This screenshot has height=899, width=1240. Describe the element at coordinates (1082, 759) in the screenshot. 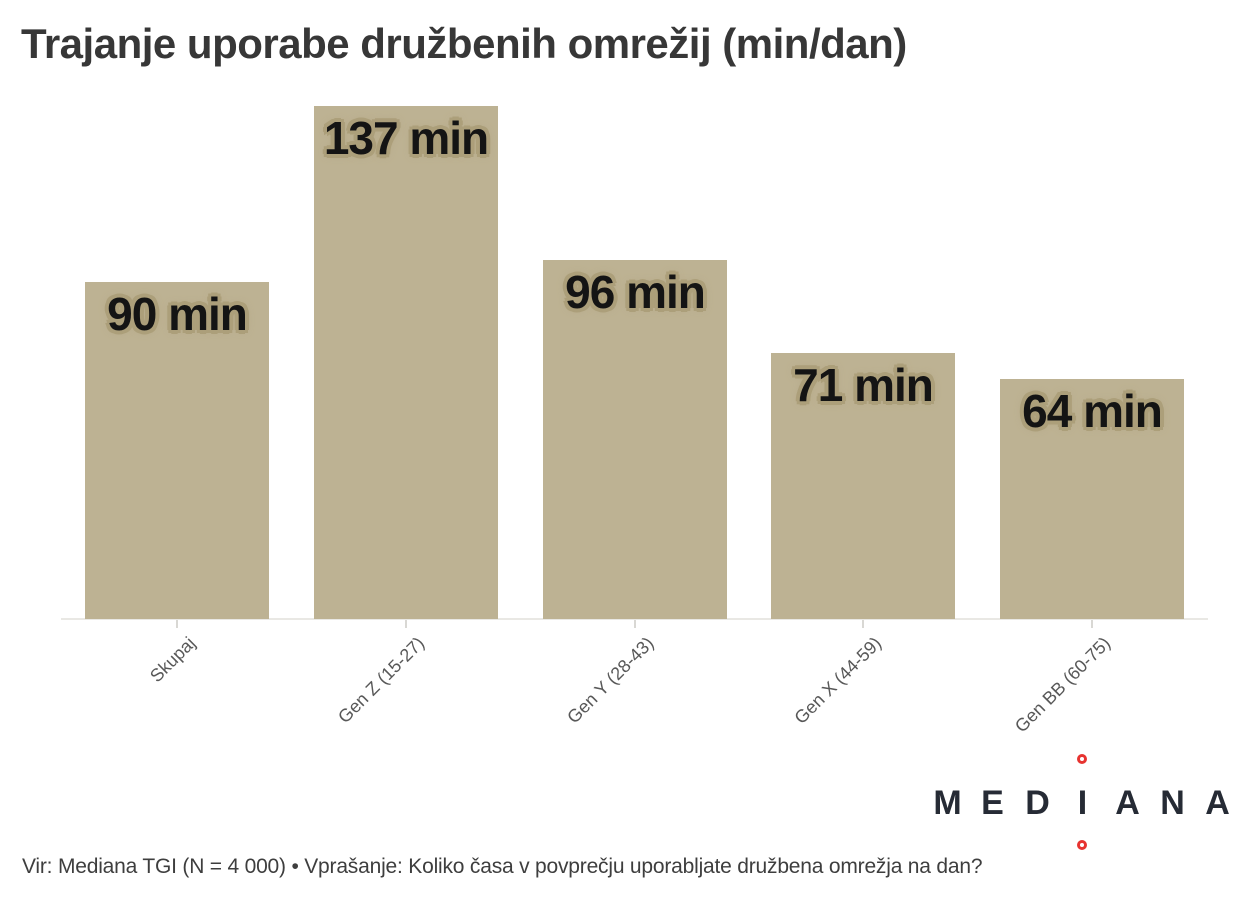

I see `logo-ring-top-icon` at that location.